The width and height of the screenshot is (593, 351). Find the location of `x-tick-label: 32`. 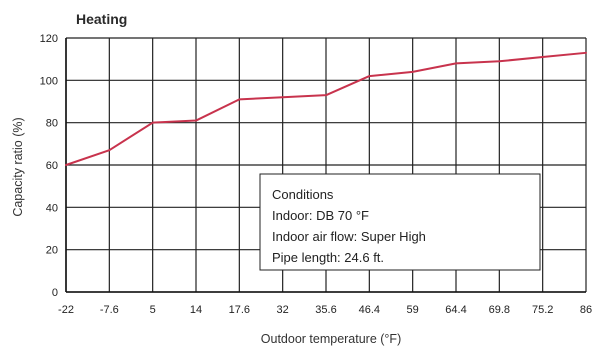

x-tick-label: 32 is located at coordinates (283, 310).